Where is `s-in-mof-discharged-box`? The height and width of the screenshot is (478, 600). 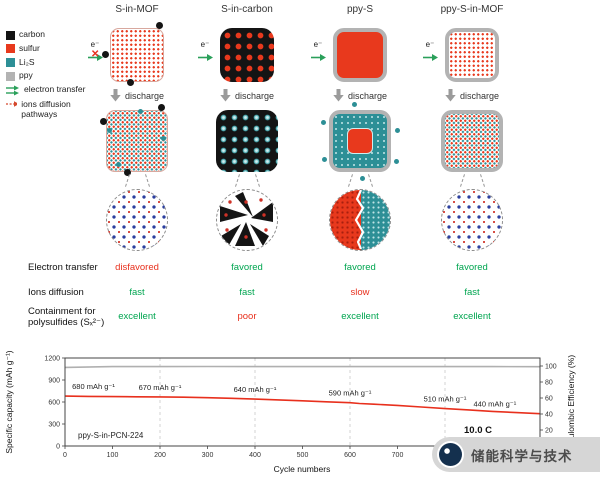
s-in-mof-discharged-box is located at coordinates (137, 141).